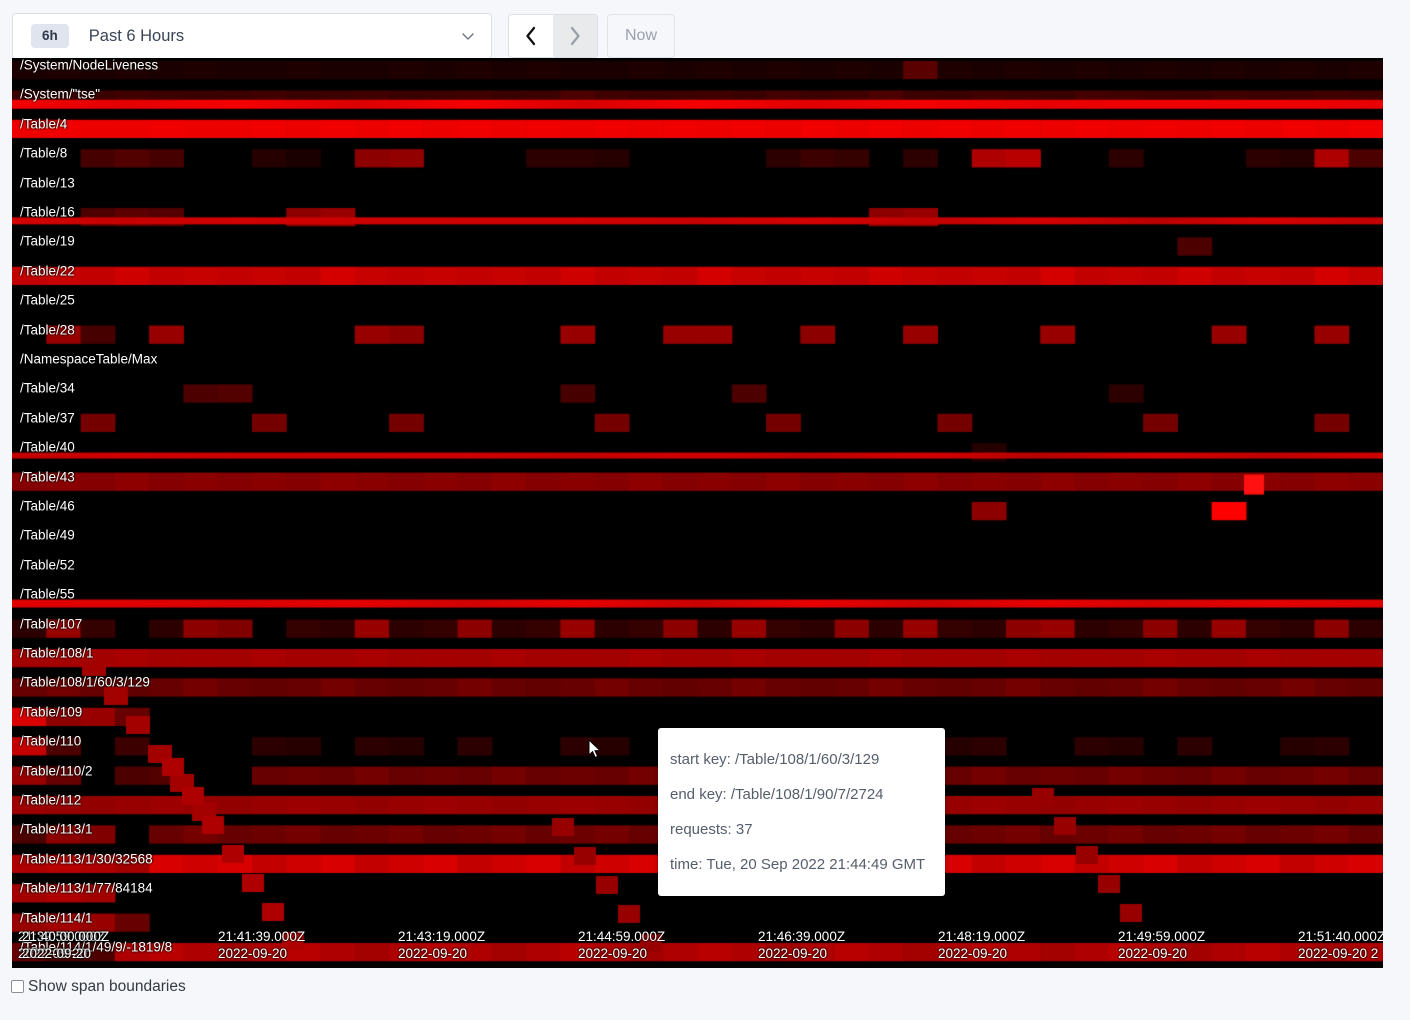 This screenshot has width=1410, height=1020. Describe the element at coordinates (107, 986) in the screenshot. I see `show-span-boundaries-label: Show span boundaries` at that location.